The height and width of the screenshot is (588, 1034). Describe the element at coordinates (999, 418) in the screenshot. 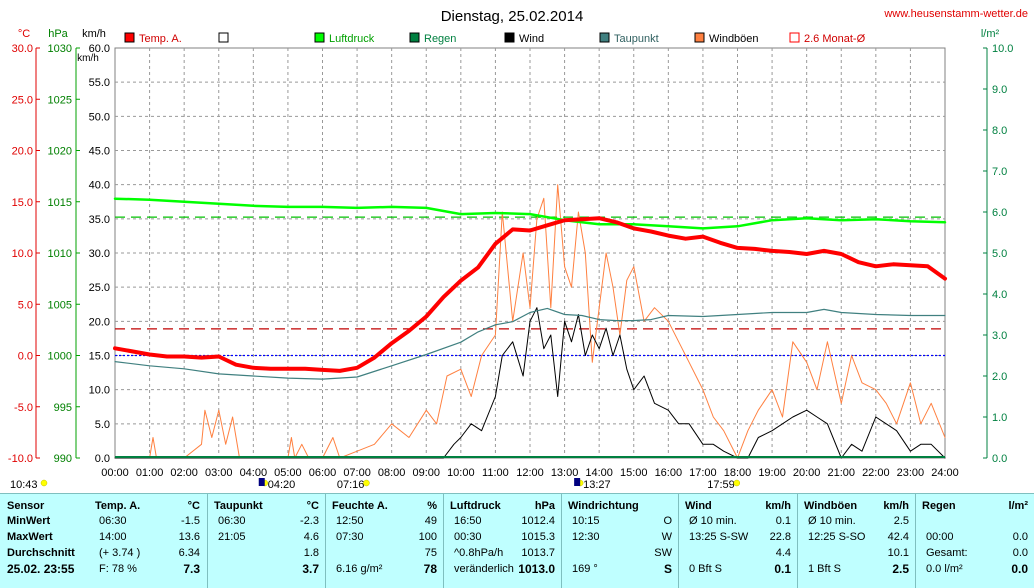

I see `rain-tick-label: 1.0` at that location.